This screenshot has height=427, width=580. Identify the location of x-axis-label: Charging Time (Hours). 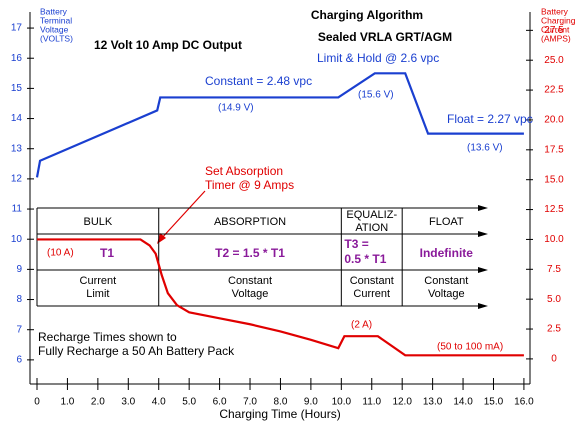
(279, 414).